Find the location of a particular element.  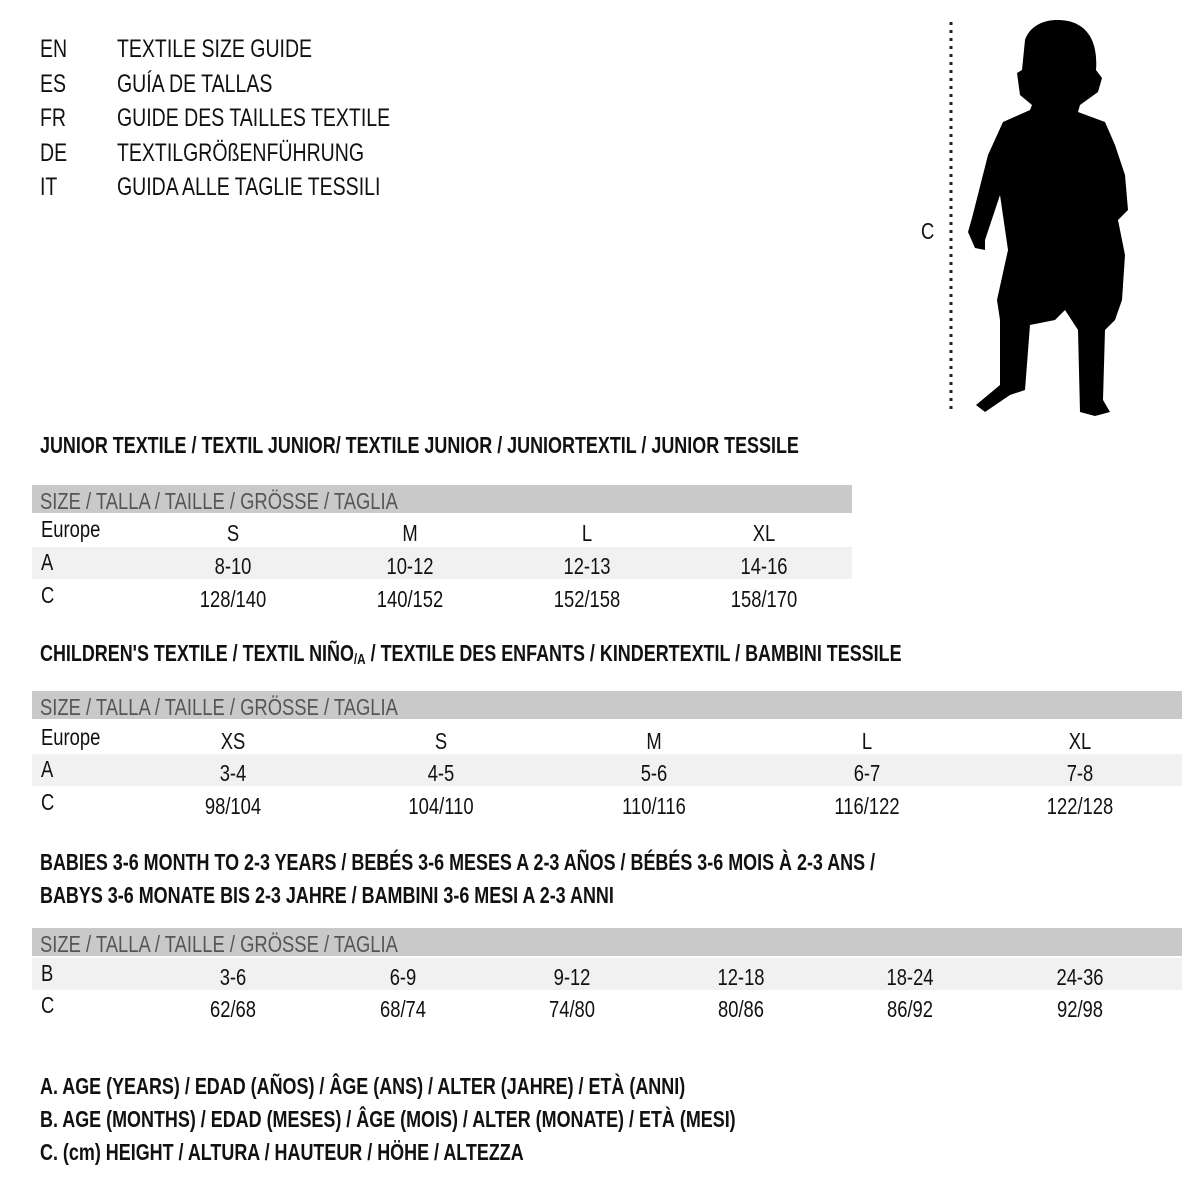

table-cell: 158/170 is located at coordinates (764, 599).